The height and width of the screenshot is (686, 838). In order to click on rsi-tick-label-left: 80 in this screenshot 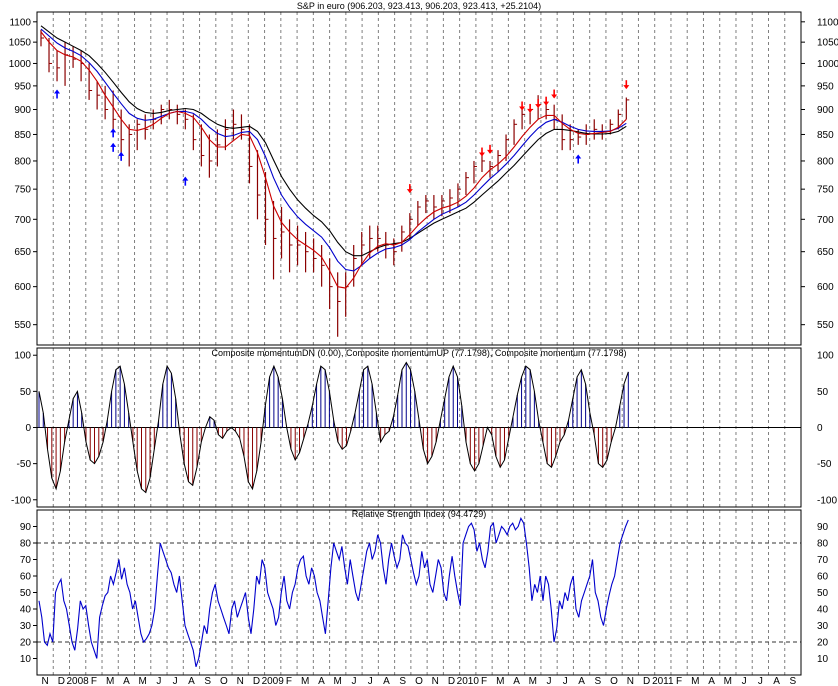, I will do `click(26, 544)`.